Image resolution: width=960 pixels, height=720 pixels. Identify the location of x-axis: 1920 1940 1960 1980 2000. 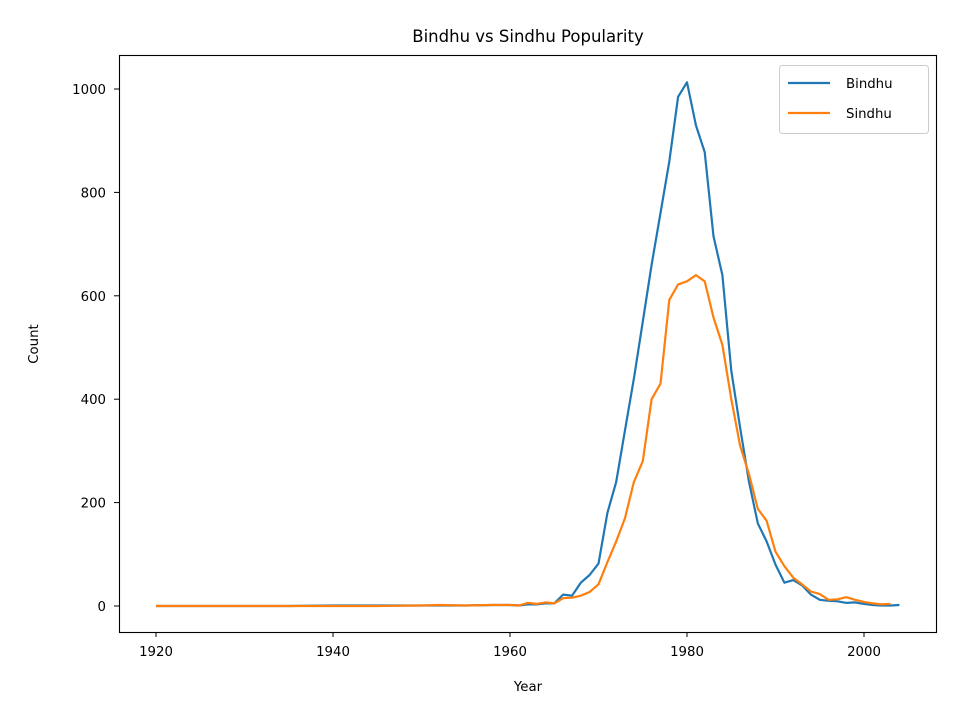
(510, 646).